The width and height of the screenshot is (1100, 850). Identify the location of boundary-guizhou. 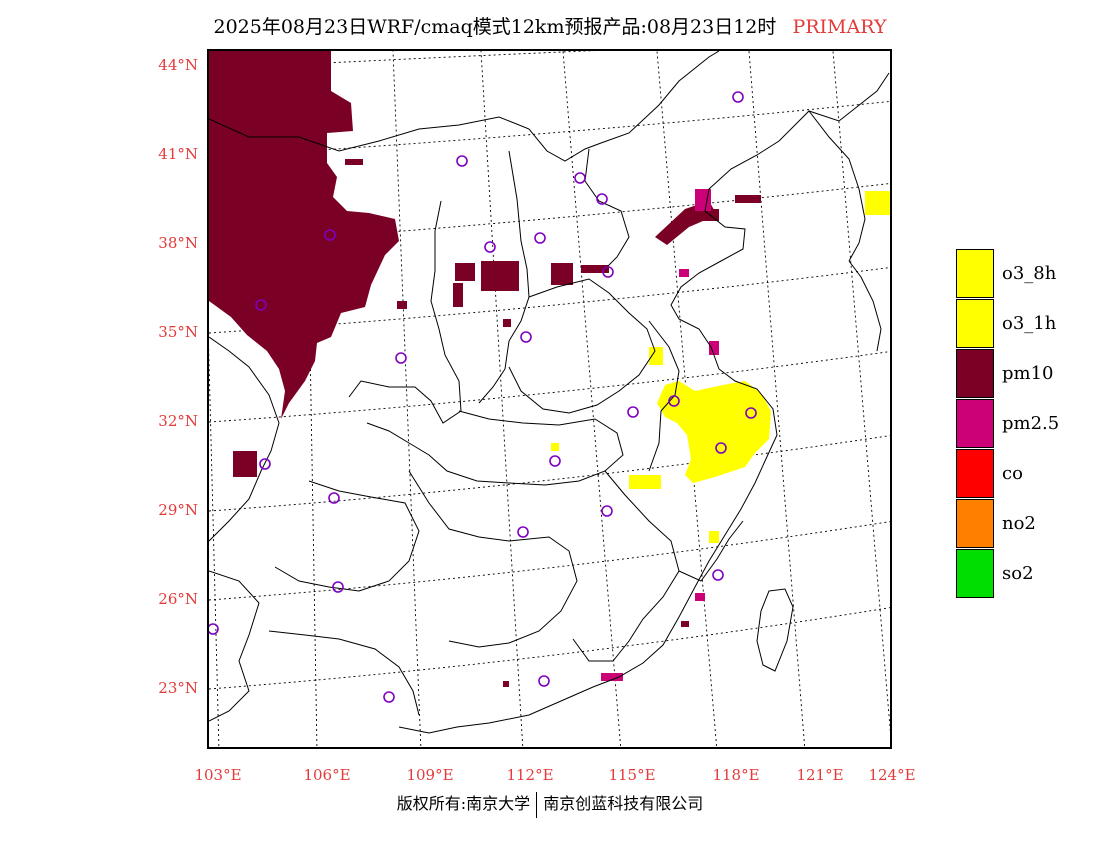
(347, 536).